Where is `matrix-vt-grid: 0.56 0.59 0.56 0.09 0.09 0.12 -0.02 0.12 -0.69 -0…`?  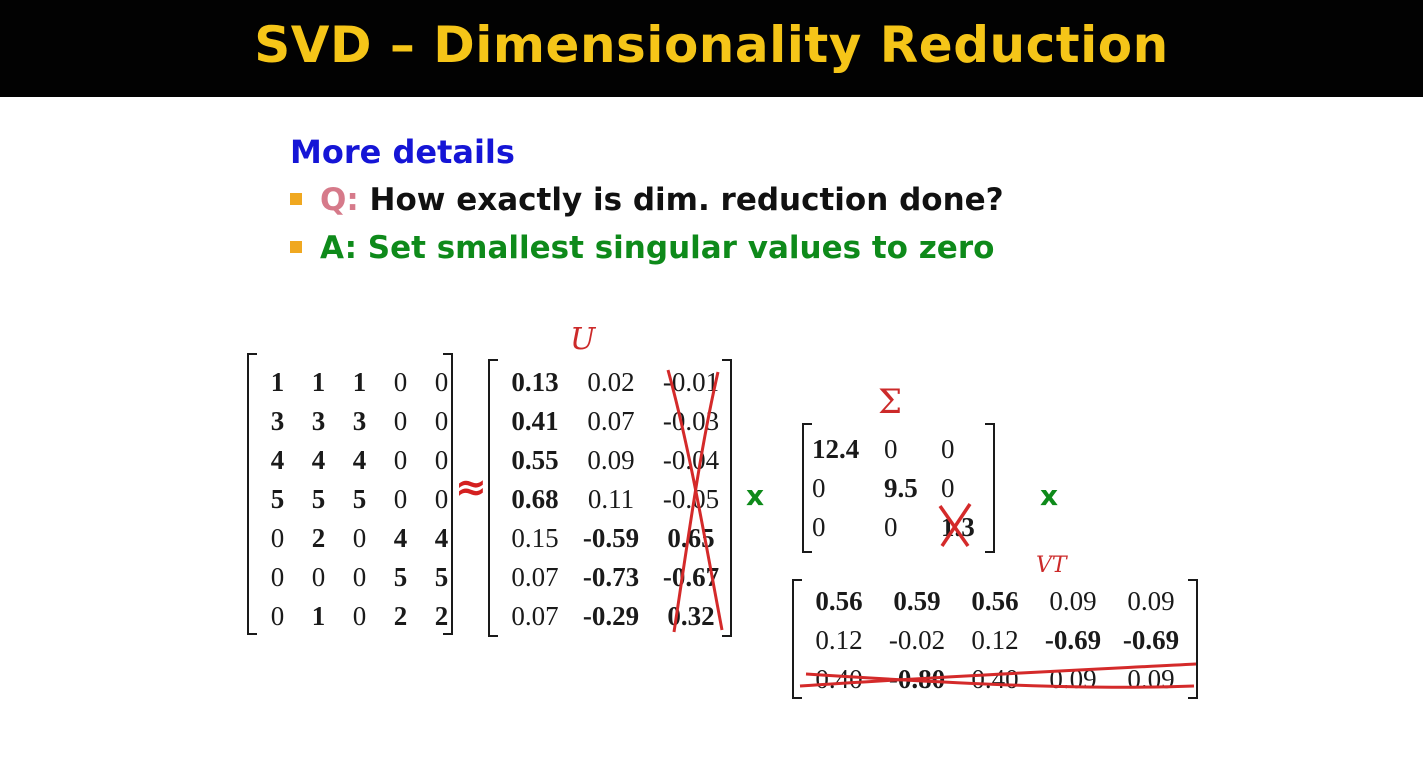
matrix-vt-grid: 0.56 0.59 0.56 0.09 0.09 0.12 -0.02 0.12 -0.69 -0… is located at coordinates (995, 640).